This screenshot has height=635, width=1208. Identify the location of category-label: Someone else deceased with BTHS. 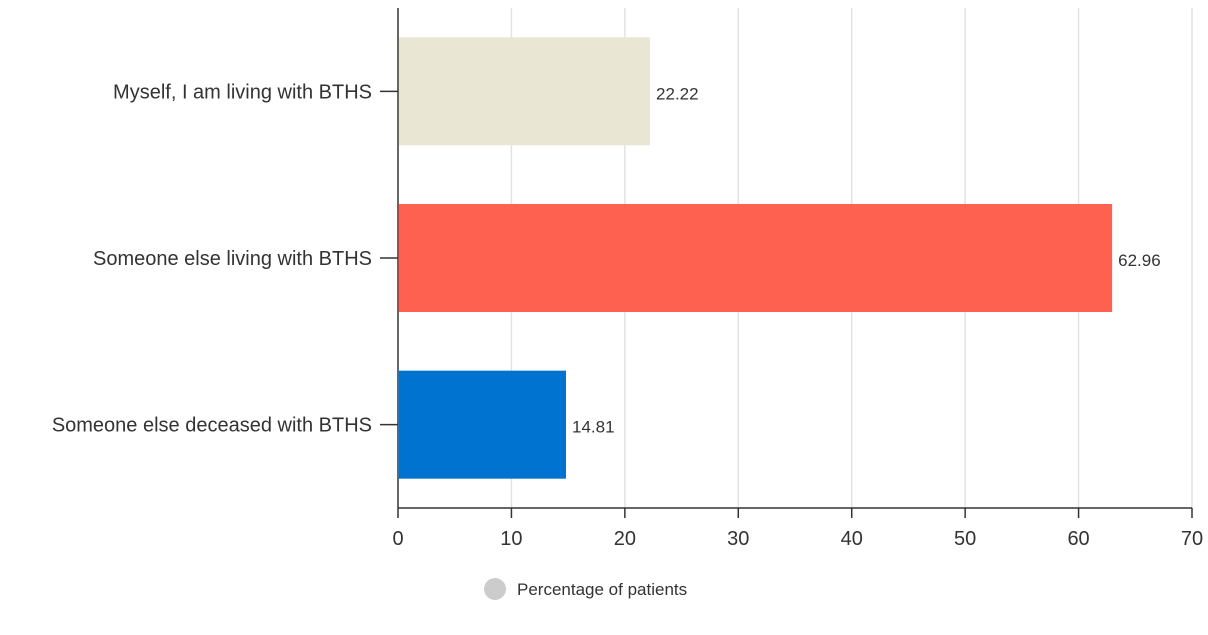
(212, 426).